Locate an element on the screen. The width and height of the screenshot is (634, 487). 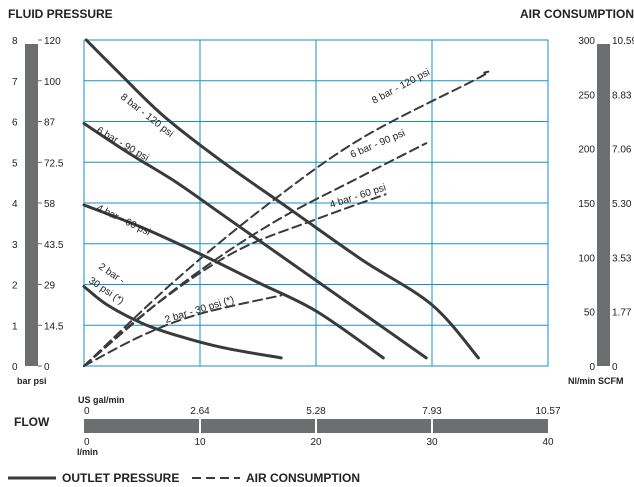
left-bar-tick-label: 7 is located at coordinates (15, 82).